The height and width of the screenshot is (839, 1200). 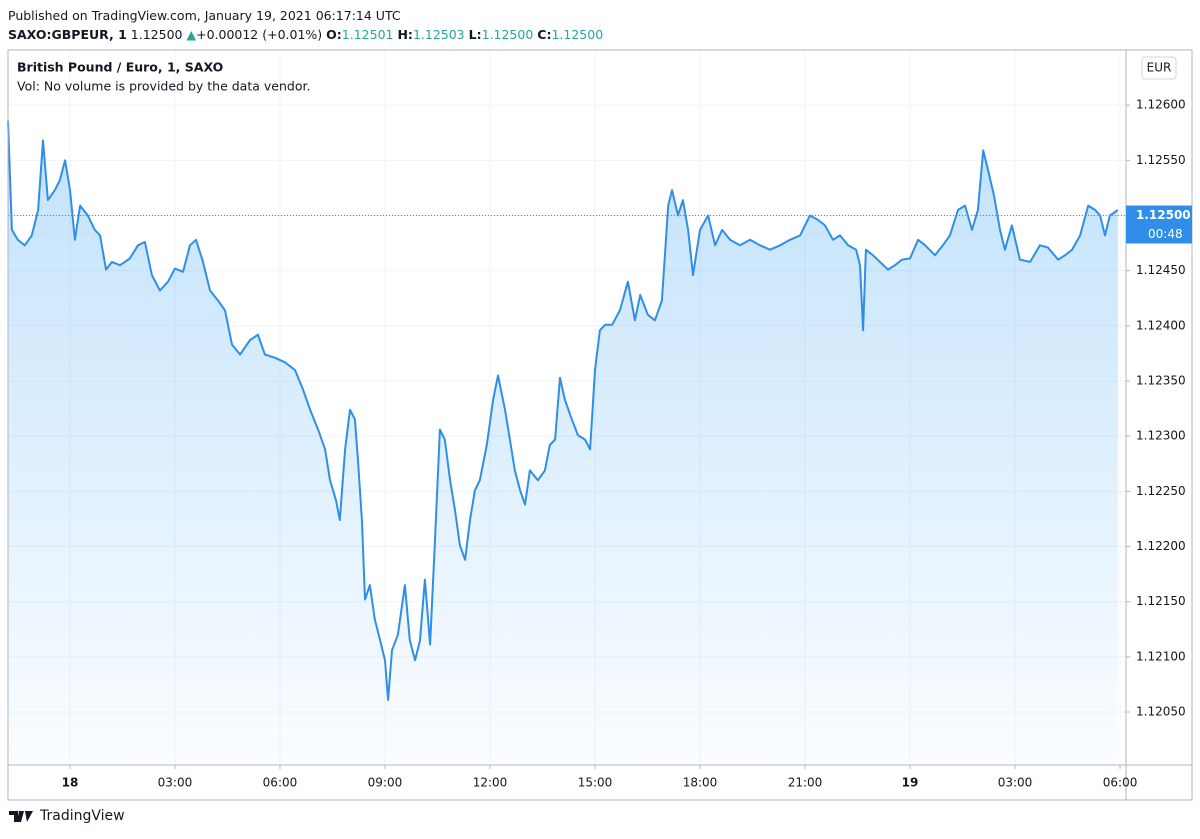 What do you see at coordinates (334, 34) in the screenshot?
I see `ohlc-label: O:` at bounding box center [334, 34].